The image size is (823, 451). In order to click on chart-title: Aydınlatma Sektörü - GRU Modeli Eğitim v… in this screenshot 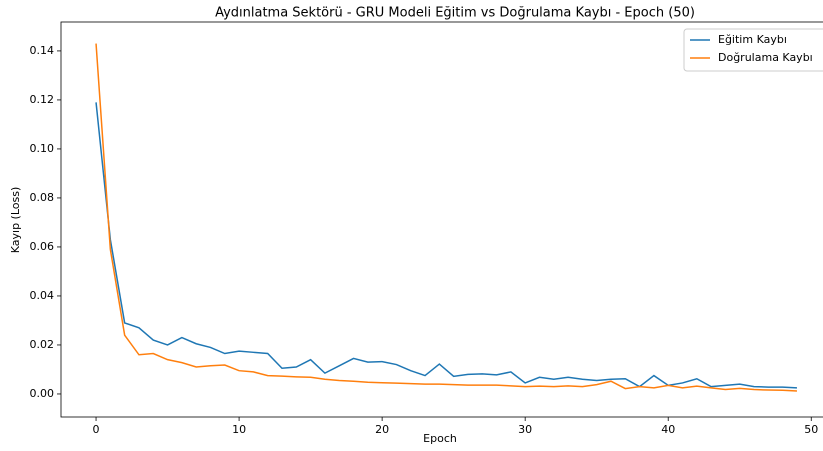, I will do `click(455, 13)`.